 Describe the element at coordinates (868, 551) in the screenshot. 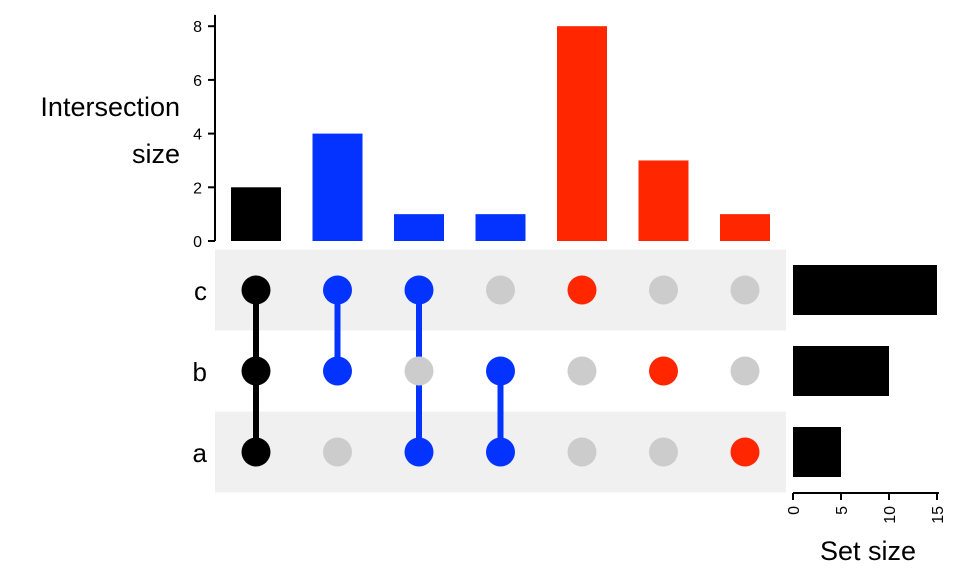

I see `set-size-axis-title: Set size` at that location.